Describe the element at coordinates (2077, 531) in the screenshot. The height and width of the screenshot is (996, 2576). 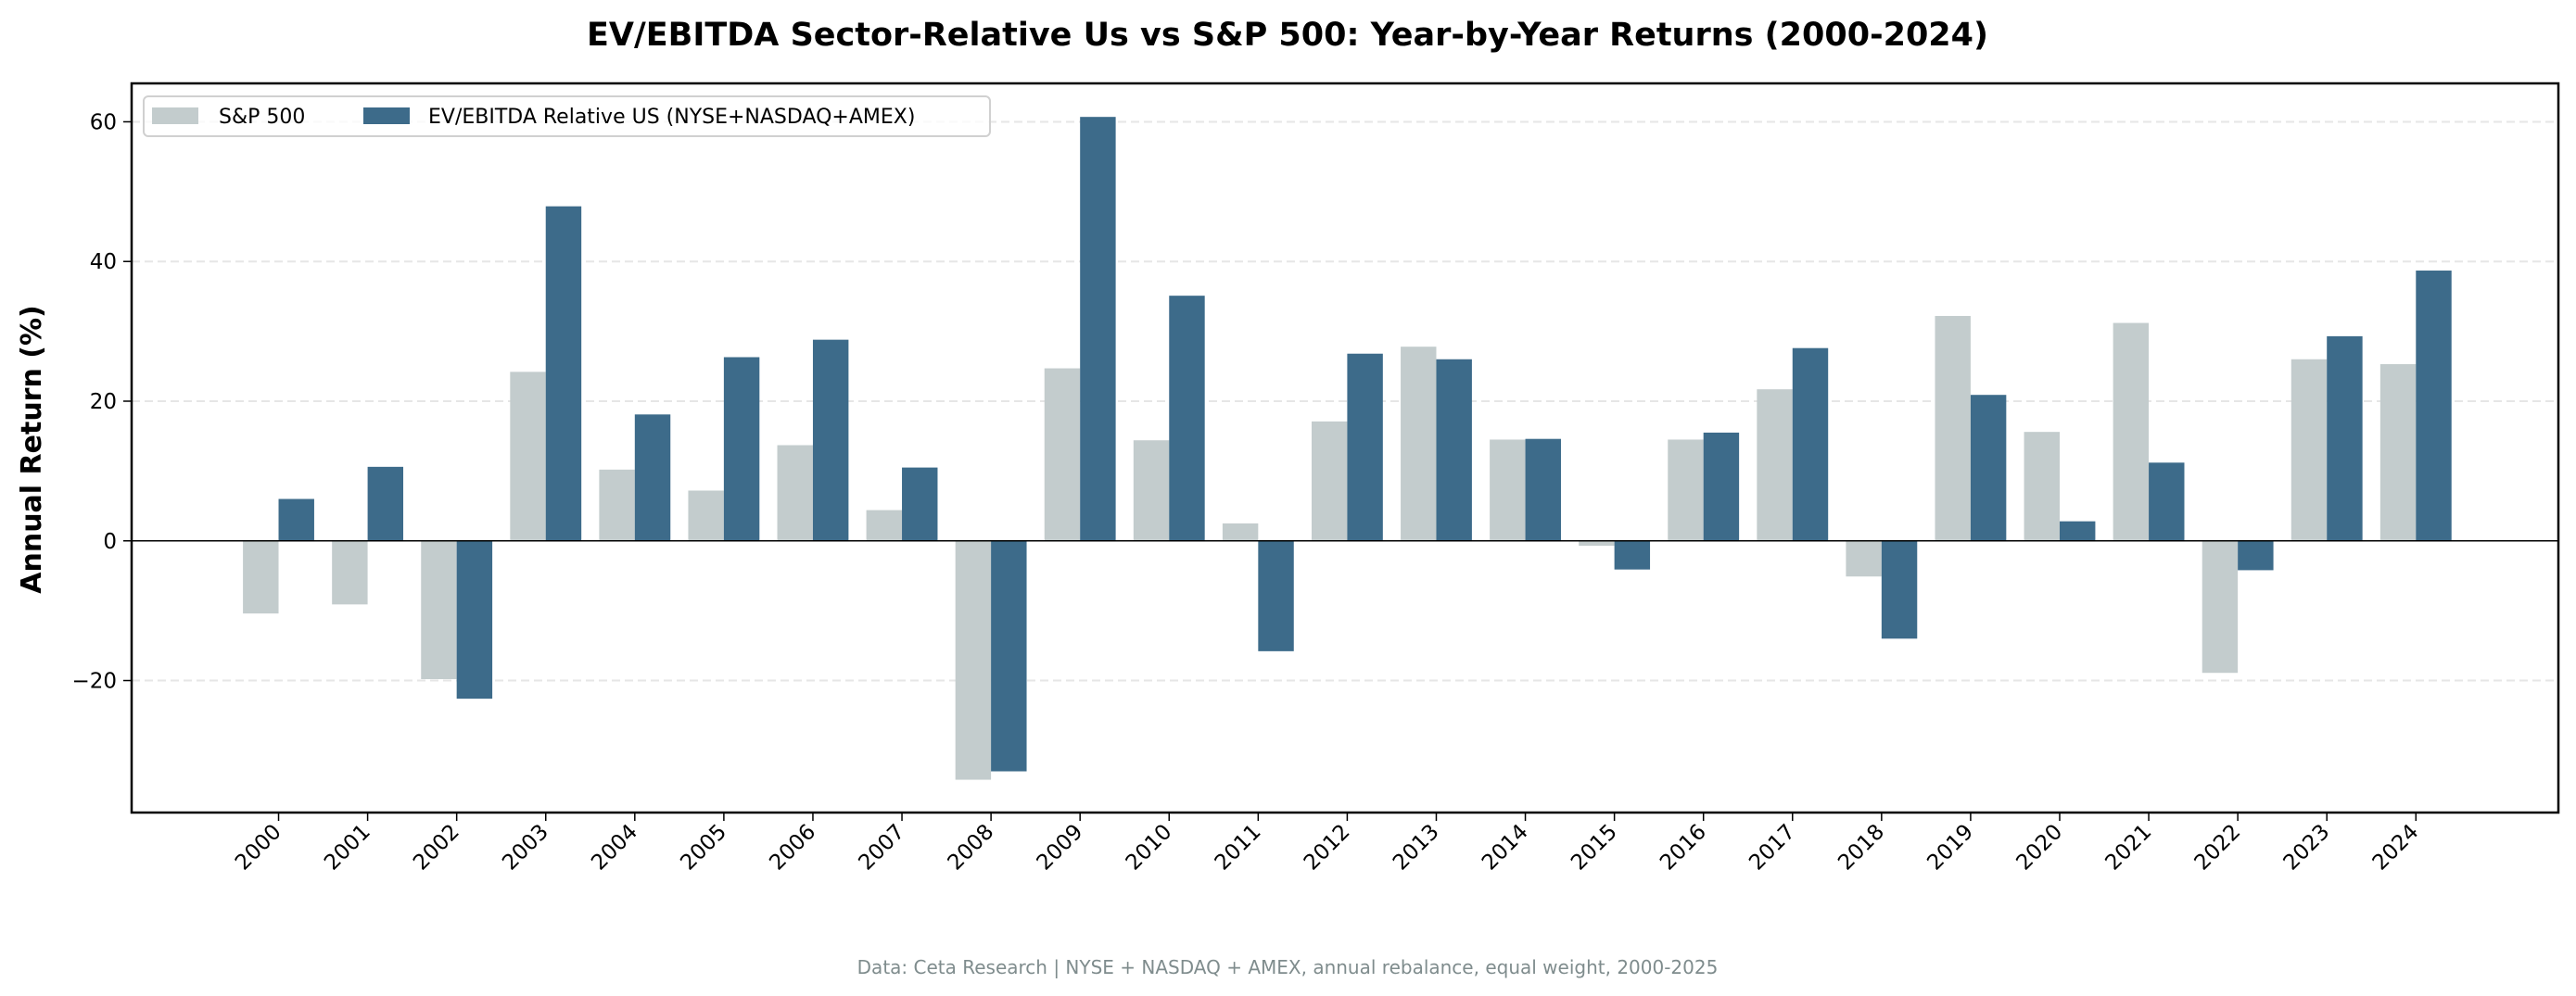
I see `bar-strategy-2020` at that location.